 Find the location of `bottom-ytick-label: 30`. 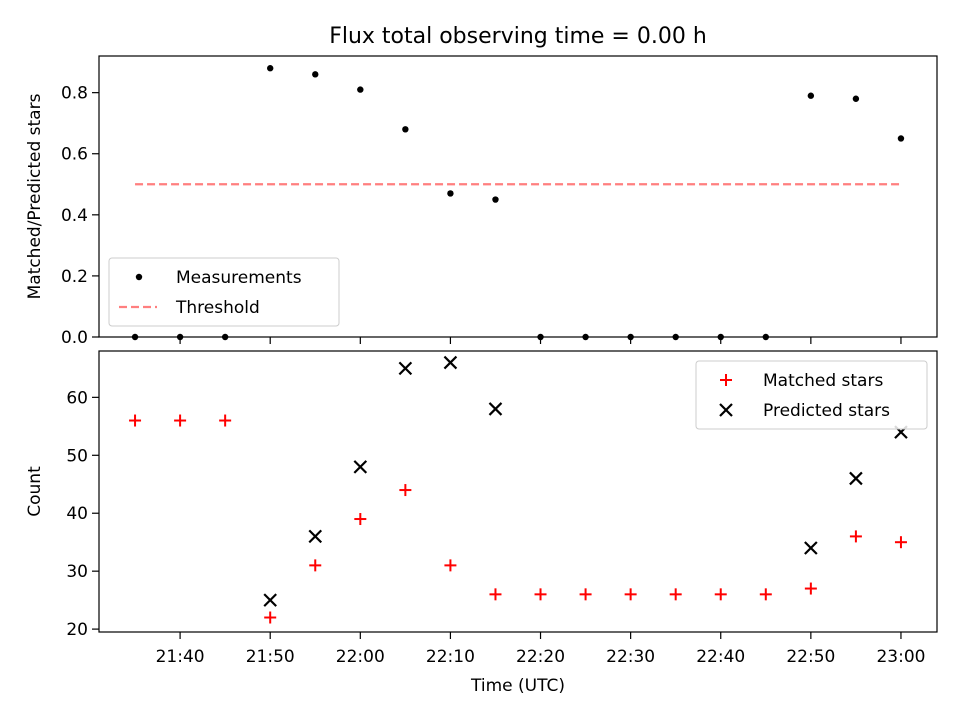

bottom-ytick-label: 30 is located at coordinates (77, 572).